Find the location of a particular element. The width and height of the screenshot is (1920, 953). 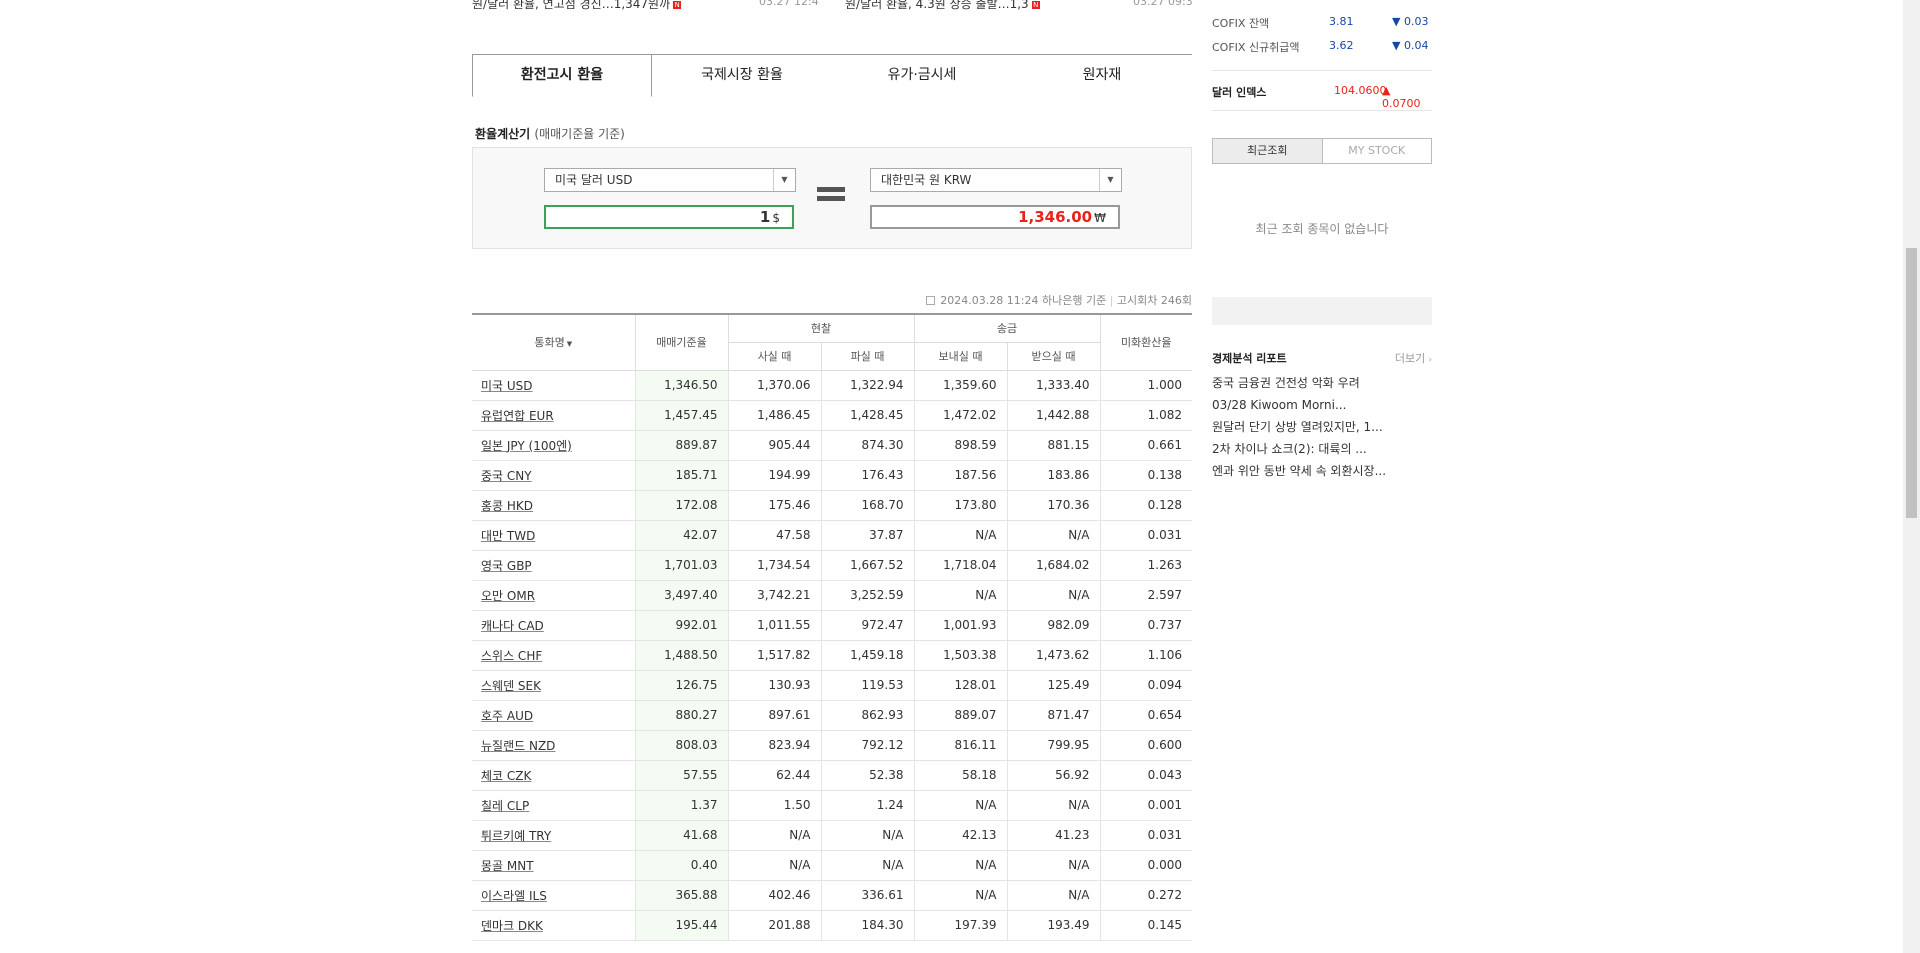

basis-date: 2024.03.28 11:24 is located at coordinates (989, 300).